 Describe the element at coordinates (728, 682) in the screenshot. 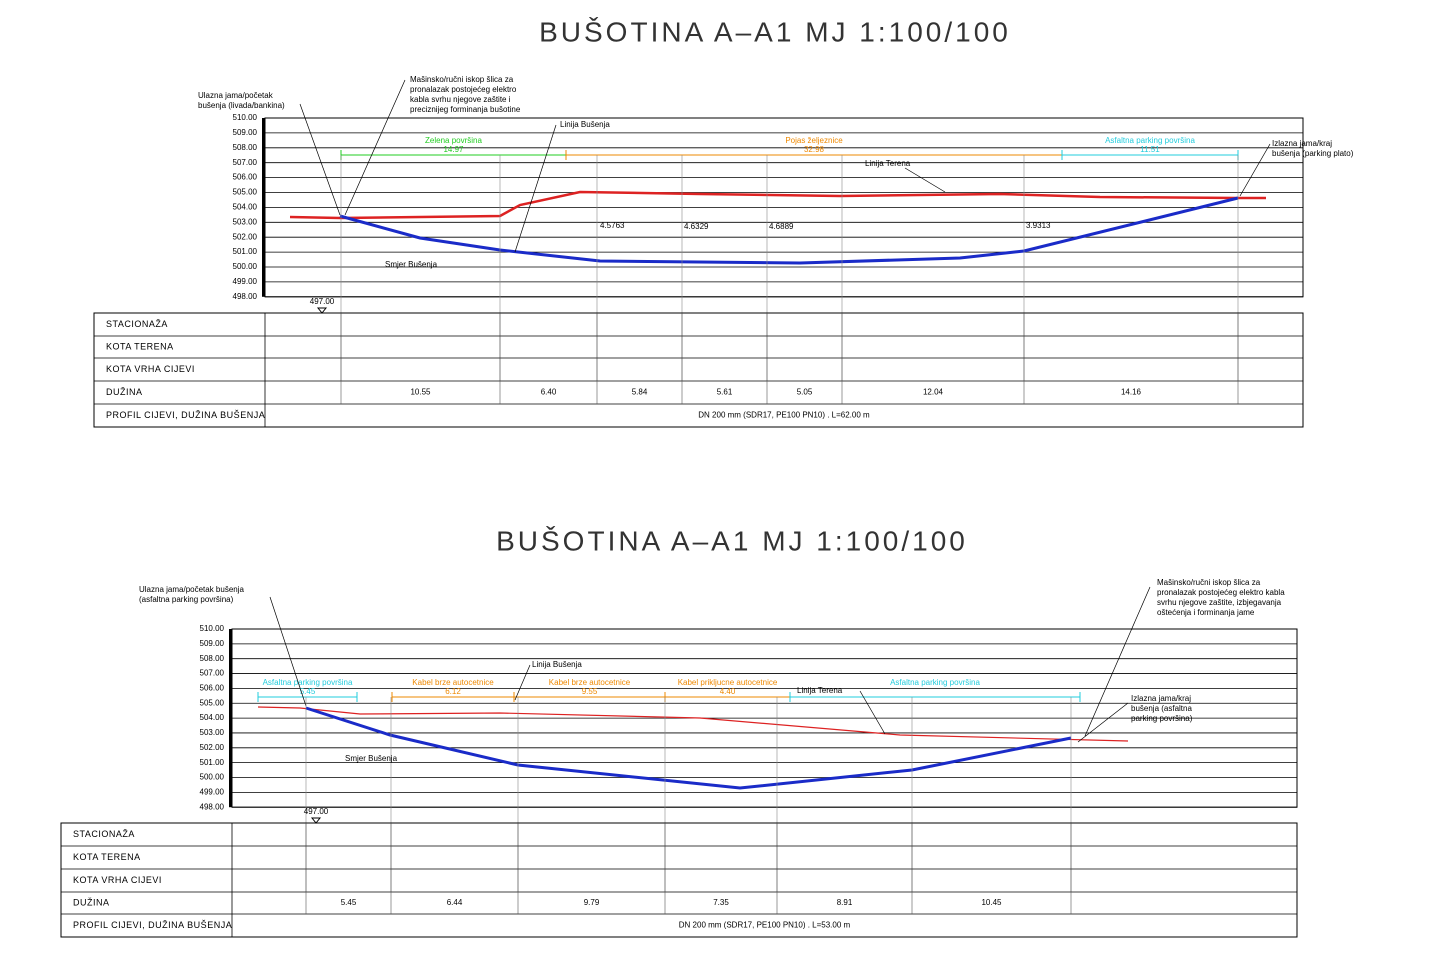

I see `zone-label: Kabel prikljucne autocetnice` at that location.